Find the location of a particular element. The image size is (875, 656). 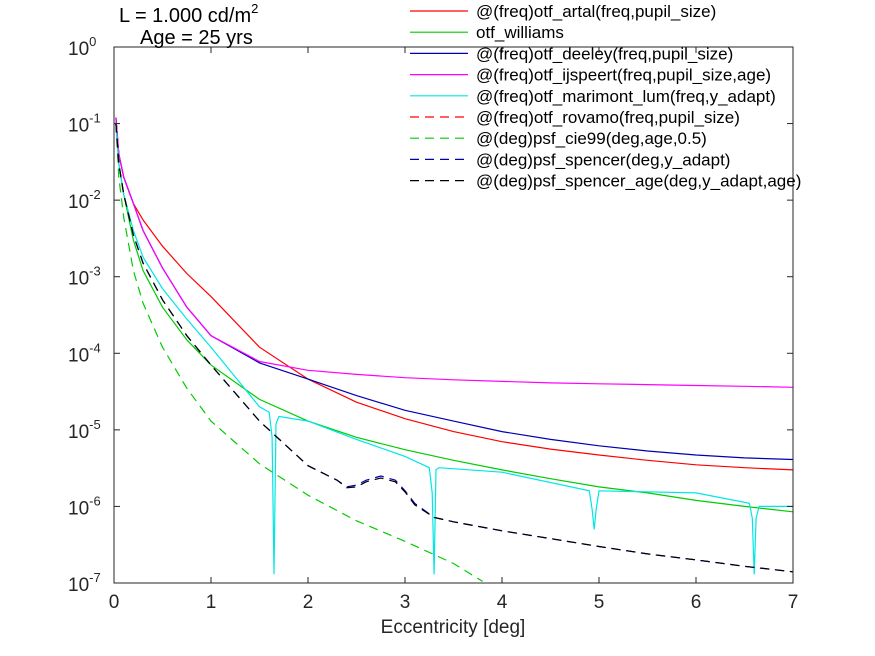

legend-entry-label: @(freq)otf_rovamo(freq,pupil_size) is located at coordinates (608, 117).